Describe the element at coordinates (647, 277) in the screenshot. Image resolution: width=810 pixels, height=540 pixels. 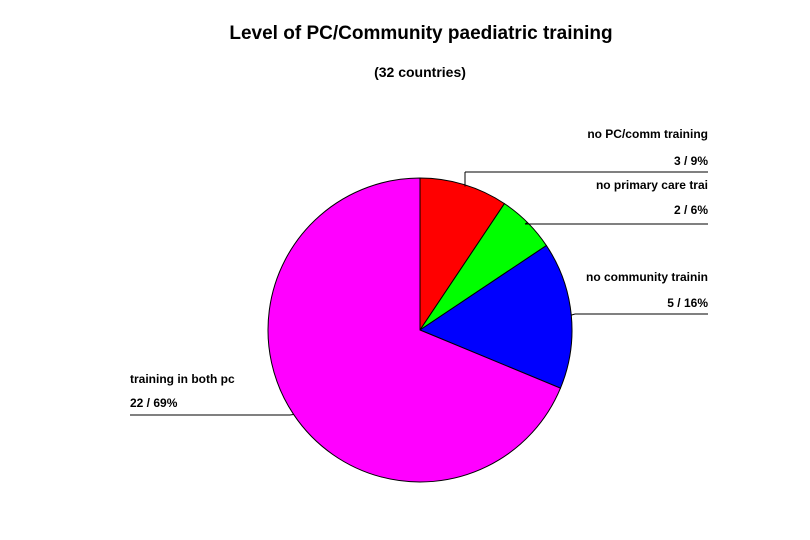
I see `slice-label: no community trainin` at that location.